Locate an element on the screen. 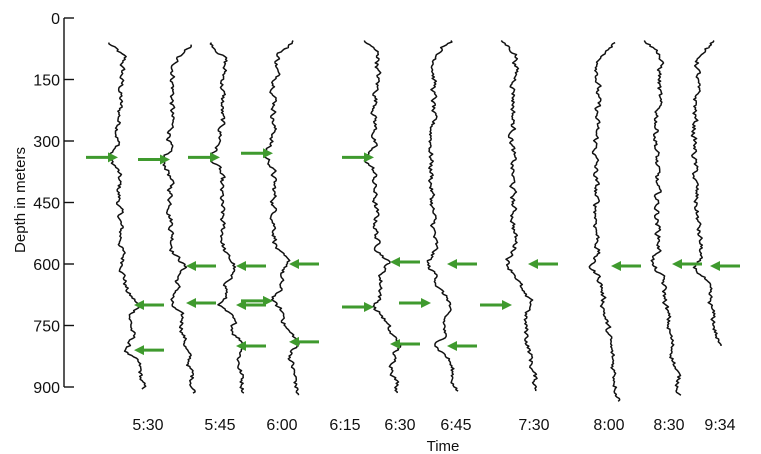 This screenshot has width=761, height=454. y-tick-label: 600 is located at coordinates (46, 265).